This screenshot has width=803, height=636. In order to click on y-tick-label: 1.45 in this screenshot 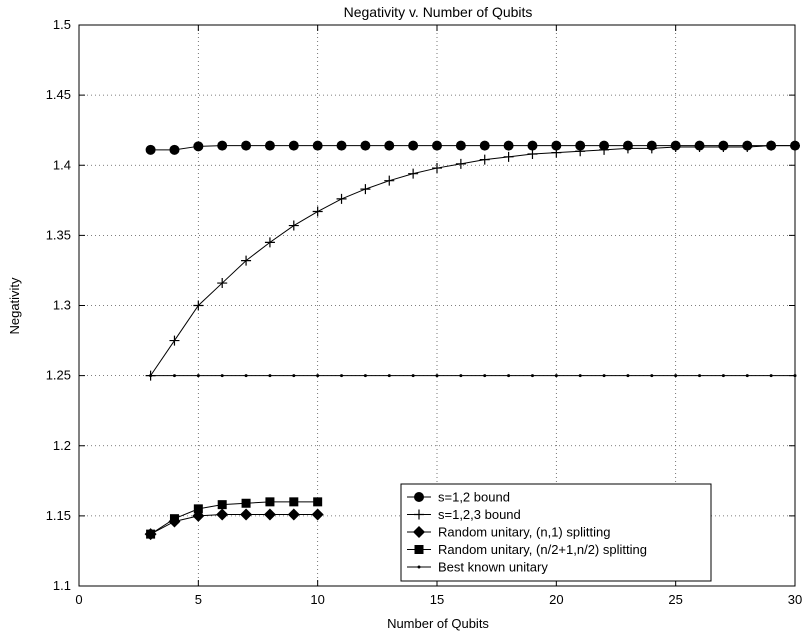, I will do `click(58, 94)`.